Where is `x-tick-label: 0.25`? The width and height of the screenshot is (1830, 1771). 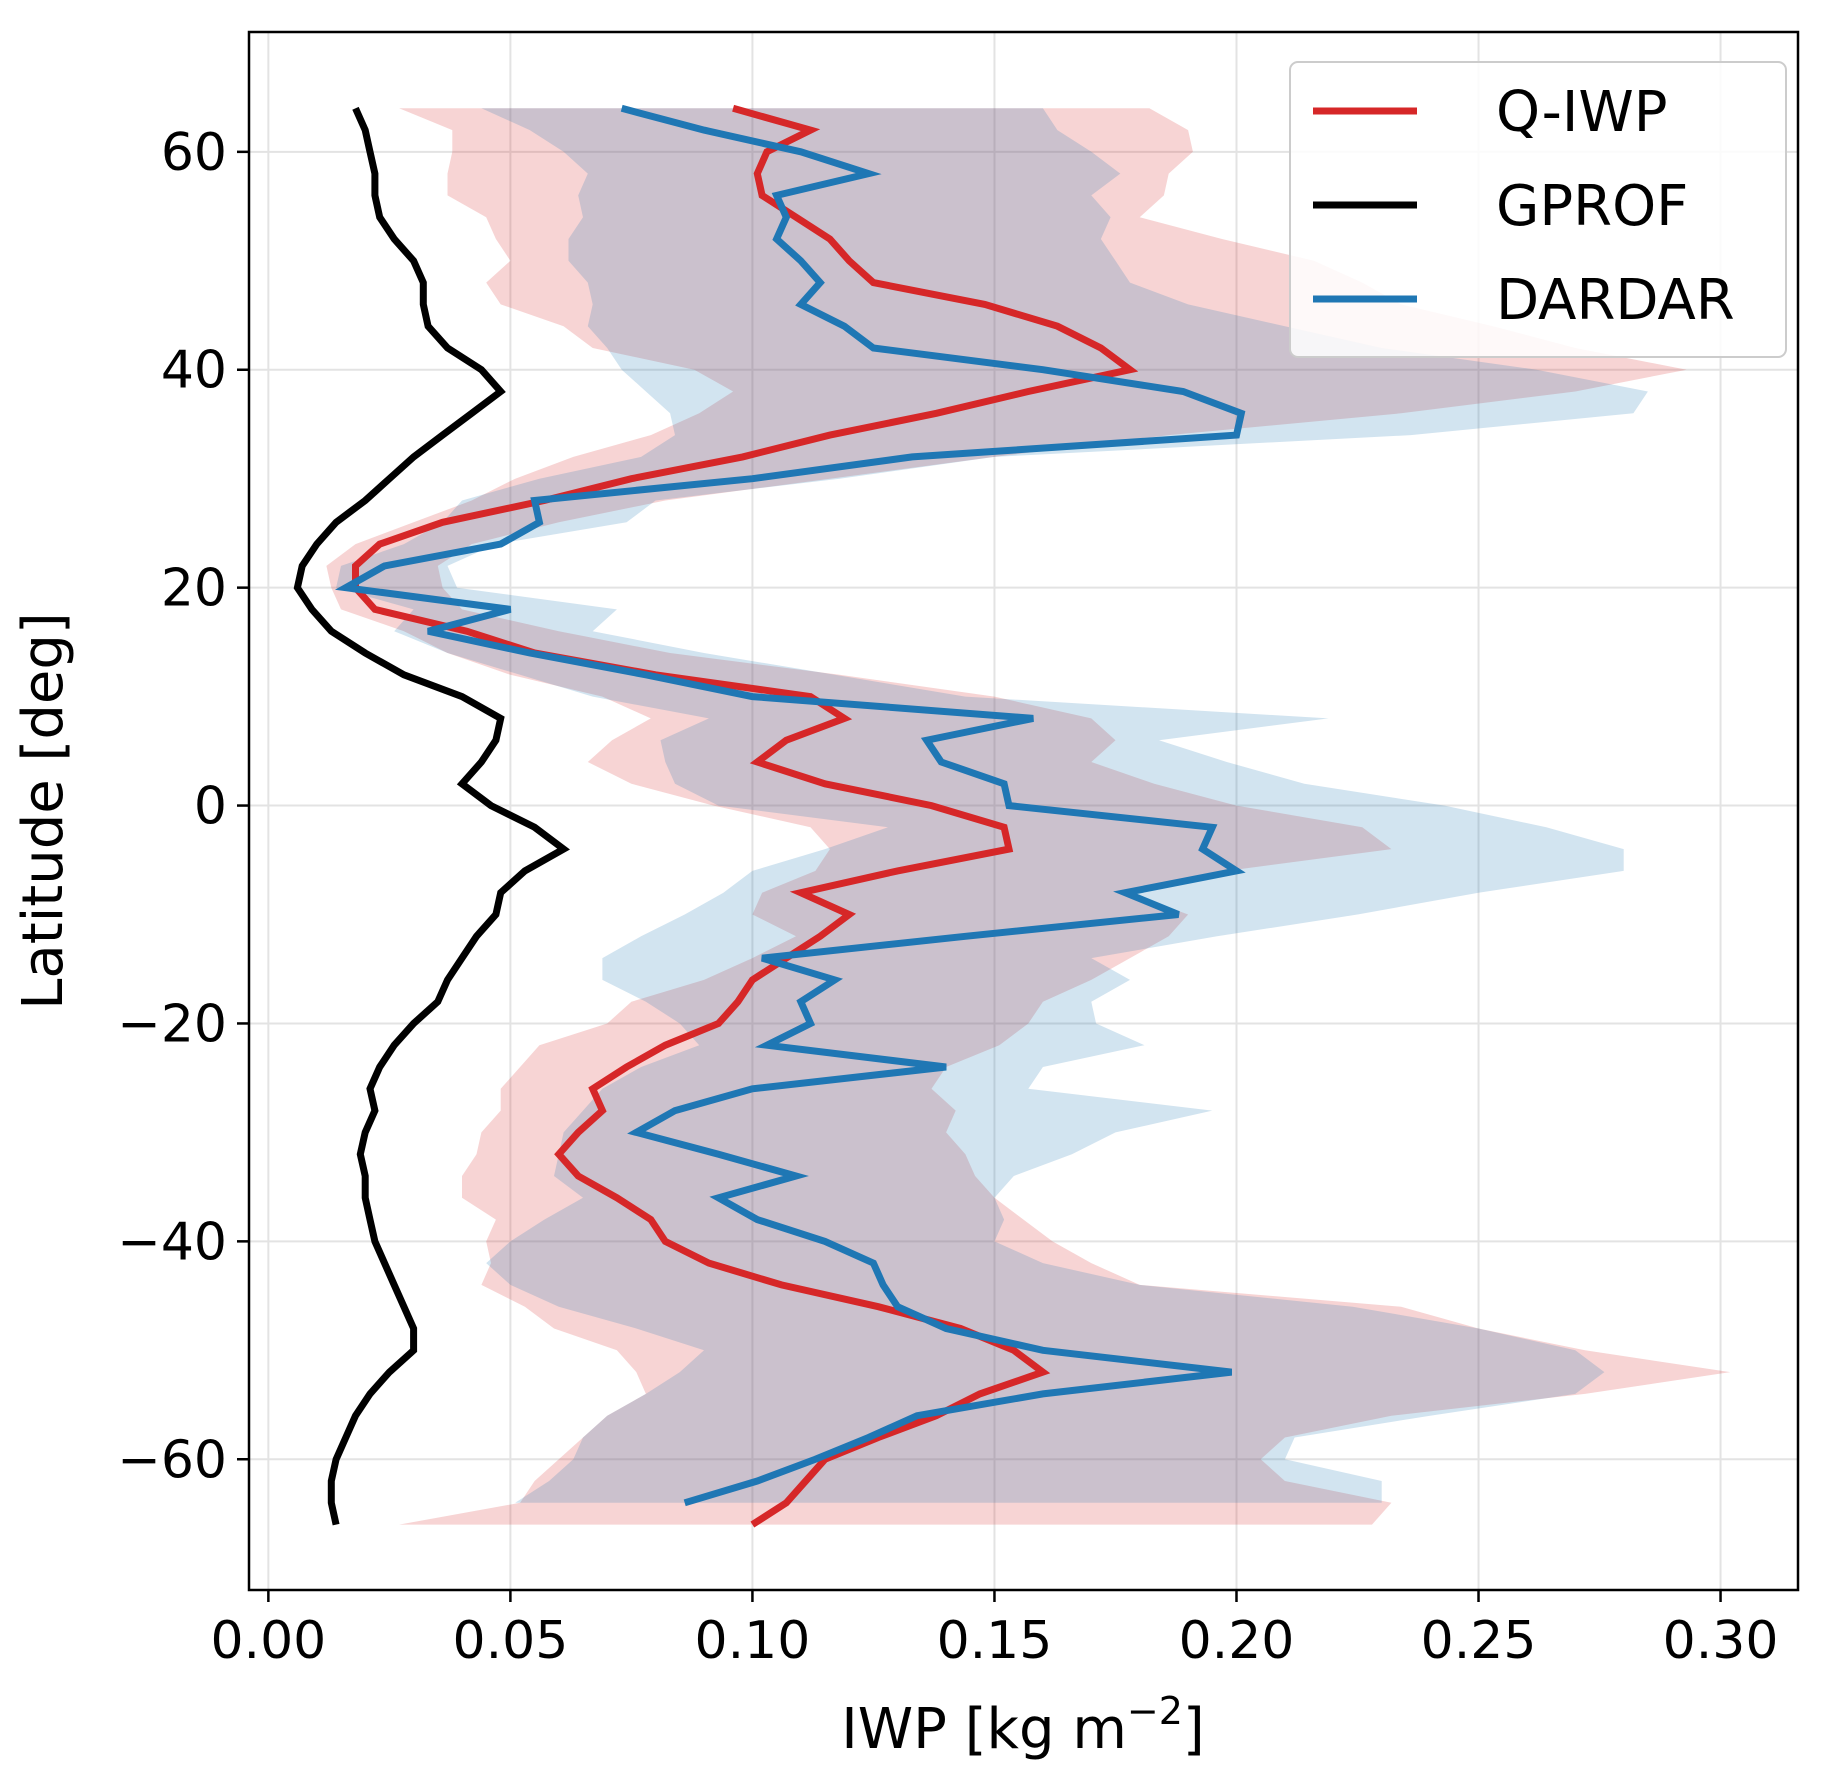
x-tick-label: 0.25 is located at coordinates (1479, 1641).